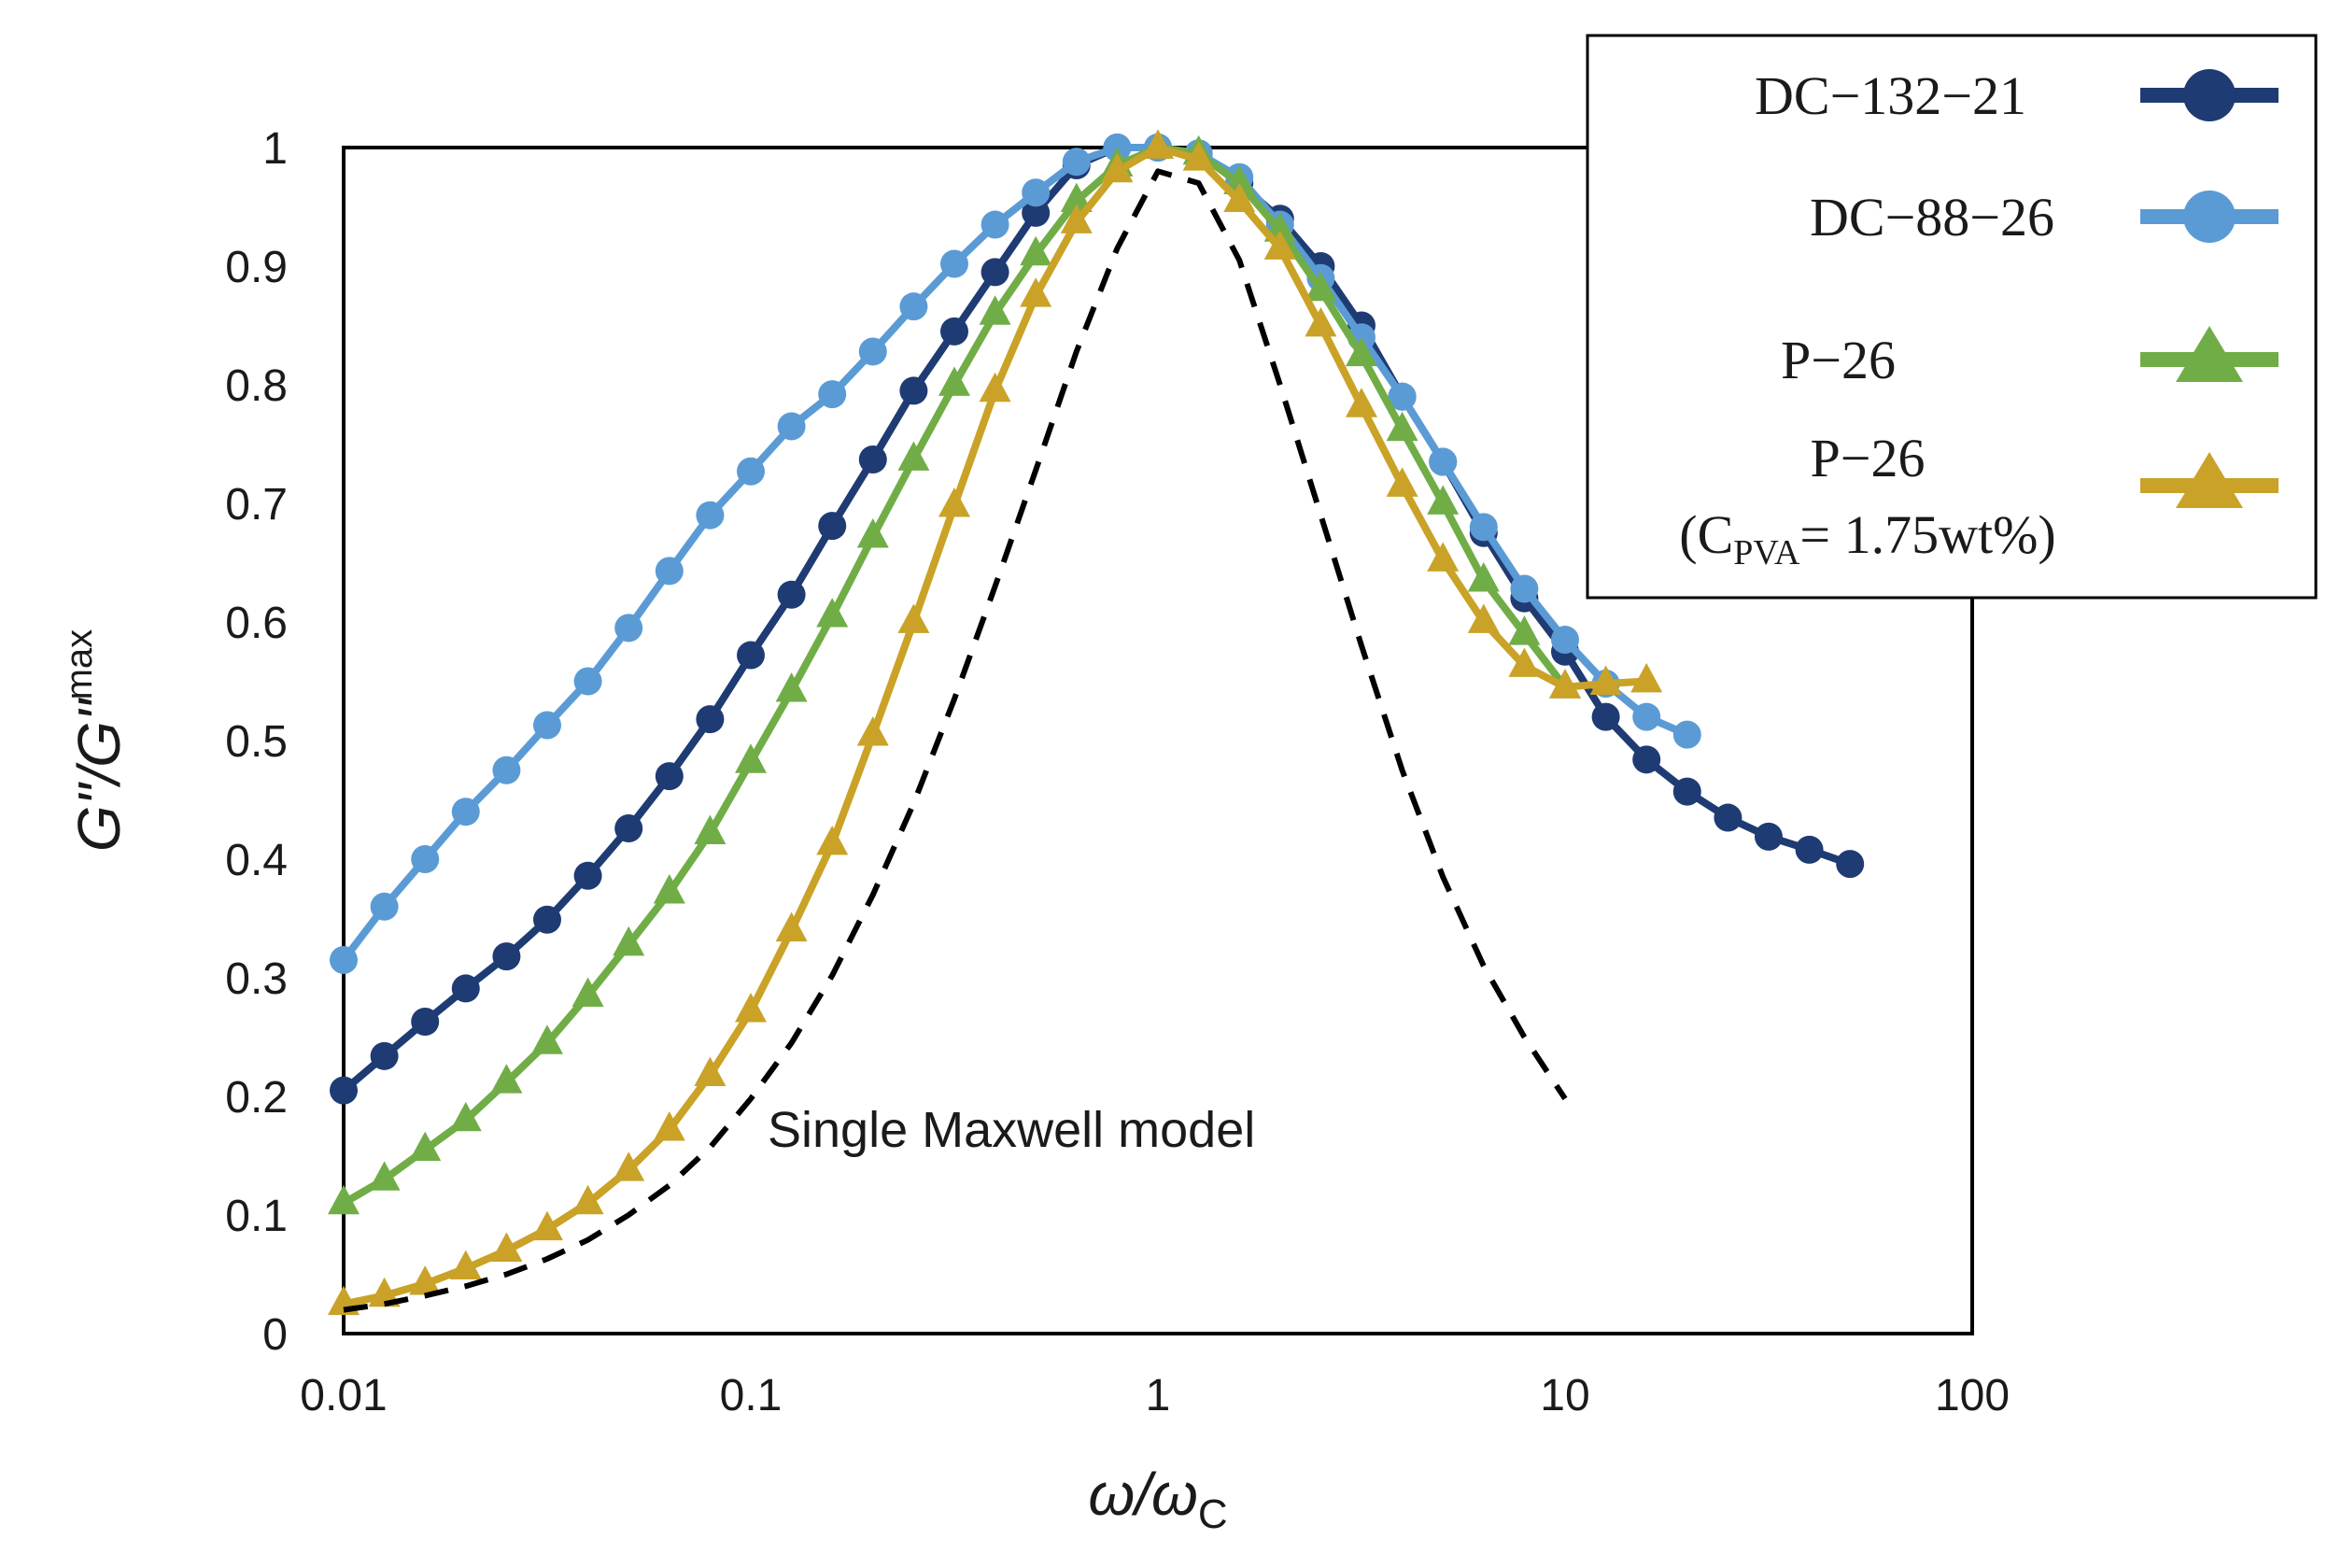 The image size is (2342, 1568). I want to click on y-tick-label: 0.9, so click(256, 267).